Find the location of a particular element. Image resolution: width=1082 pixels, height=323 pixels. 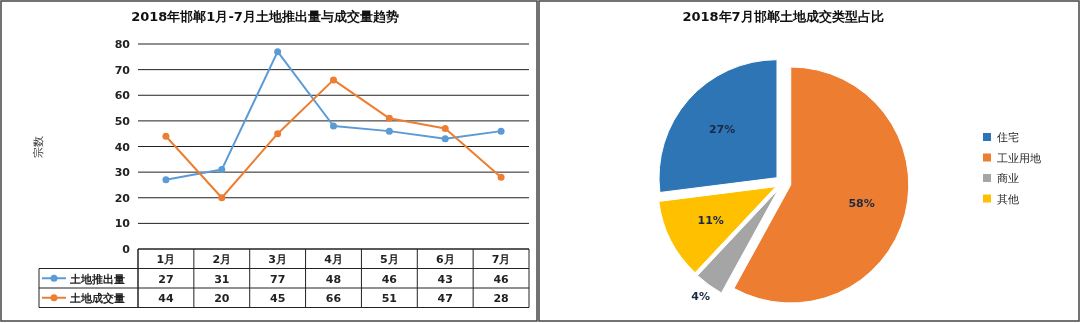

legend-label: 工业用地 is located at coordinates (1019, 158).